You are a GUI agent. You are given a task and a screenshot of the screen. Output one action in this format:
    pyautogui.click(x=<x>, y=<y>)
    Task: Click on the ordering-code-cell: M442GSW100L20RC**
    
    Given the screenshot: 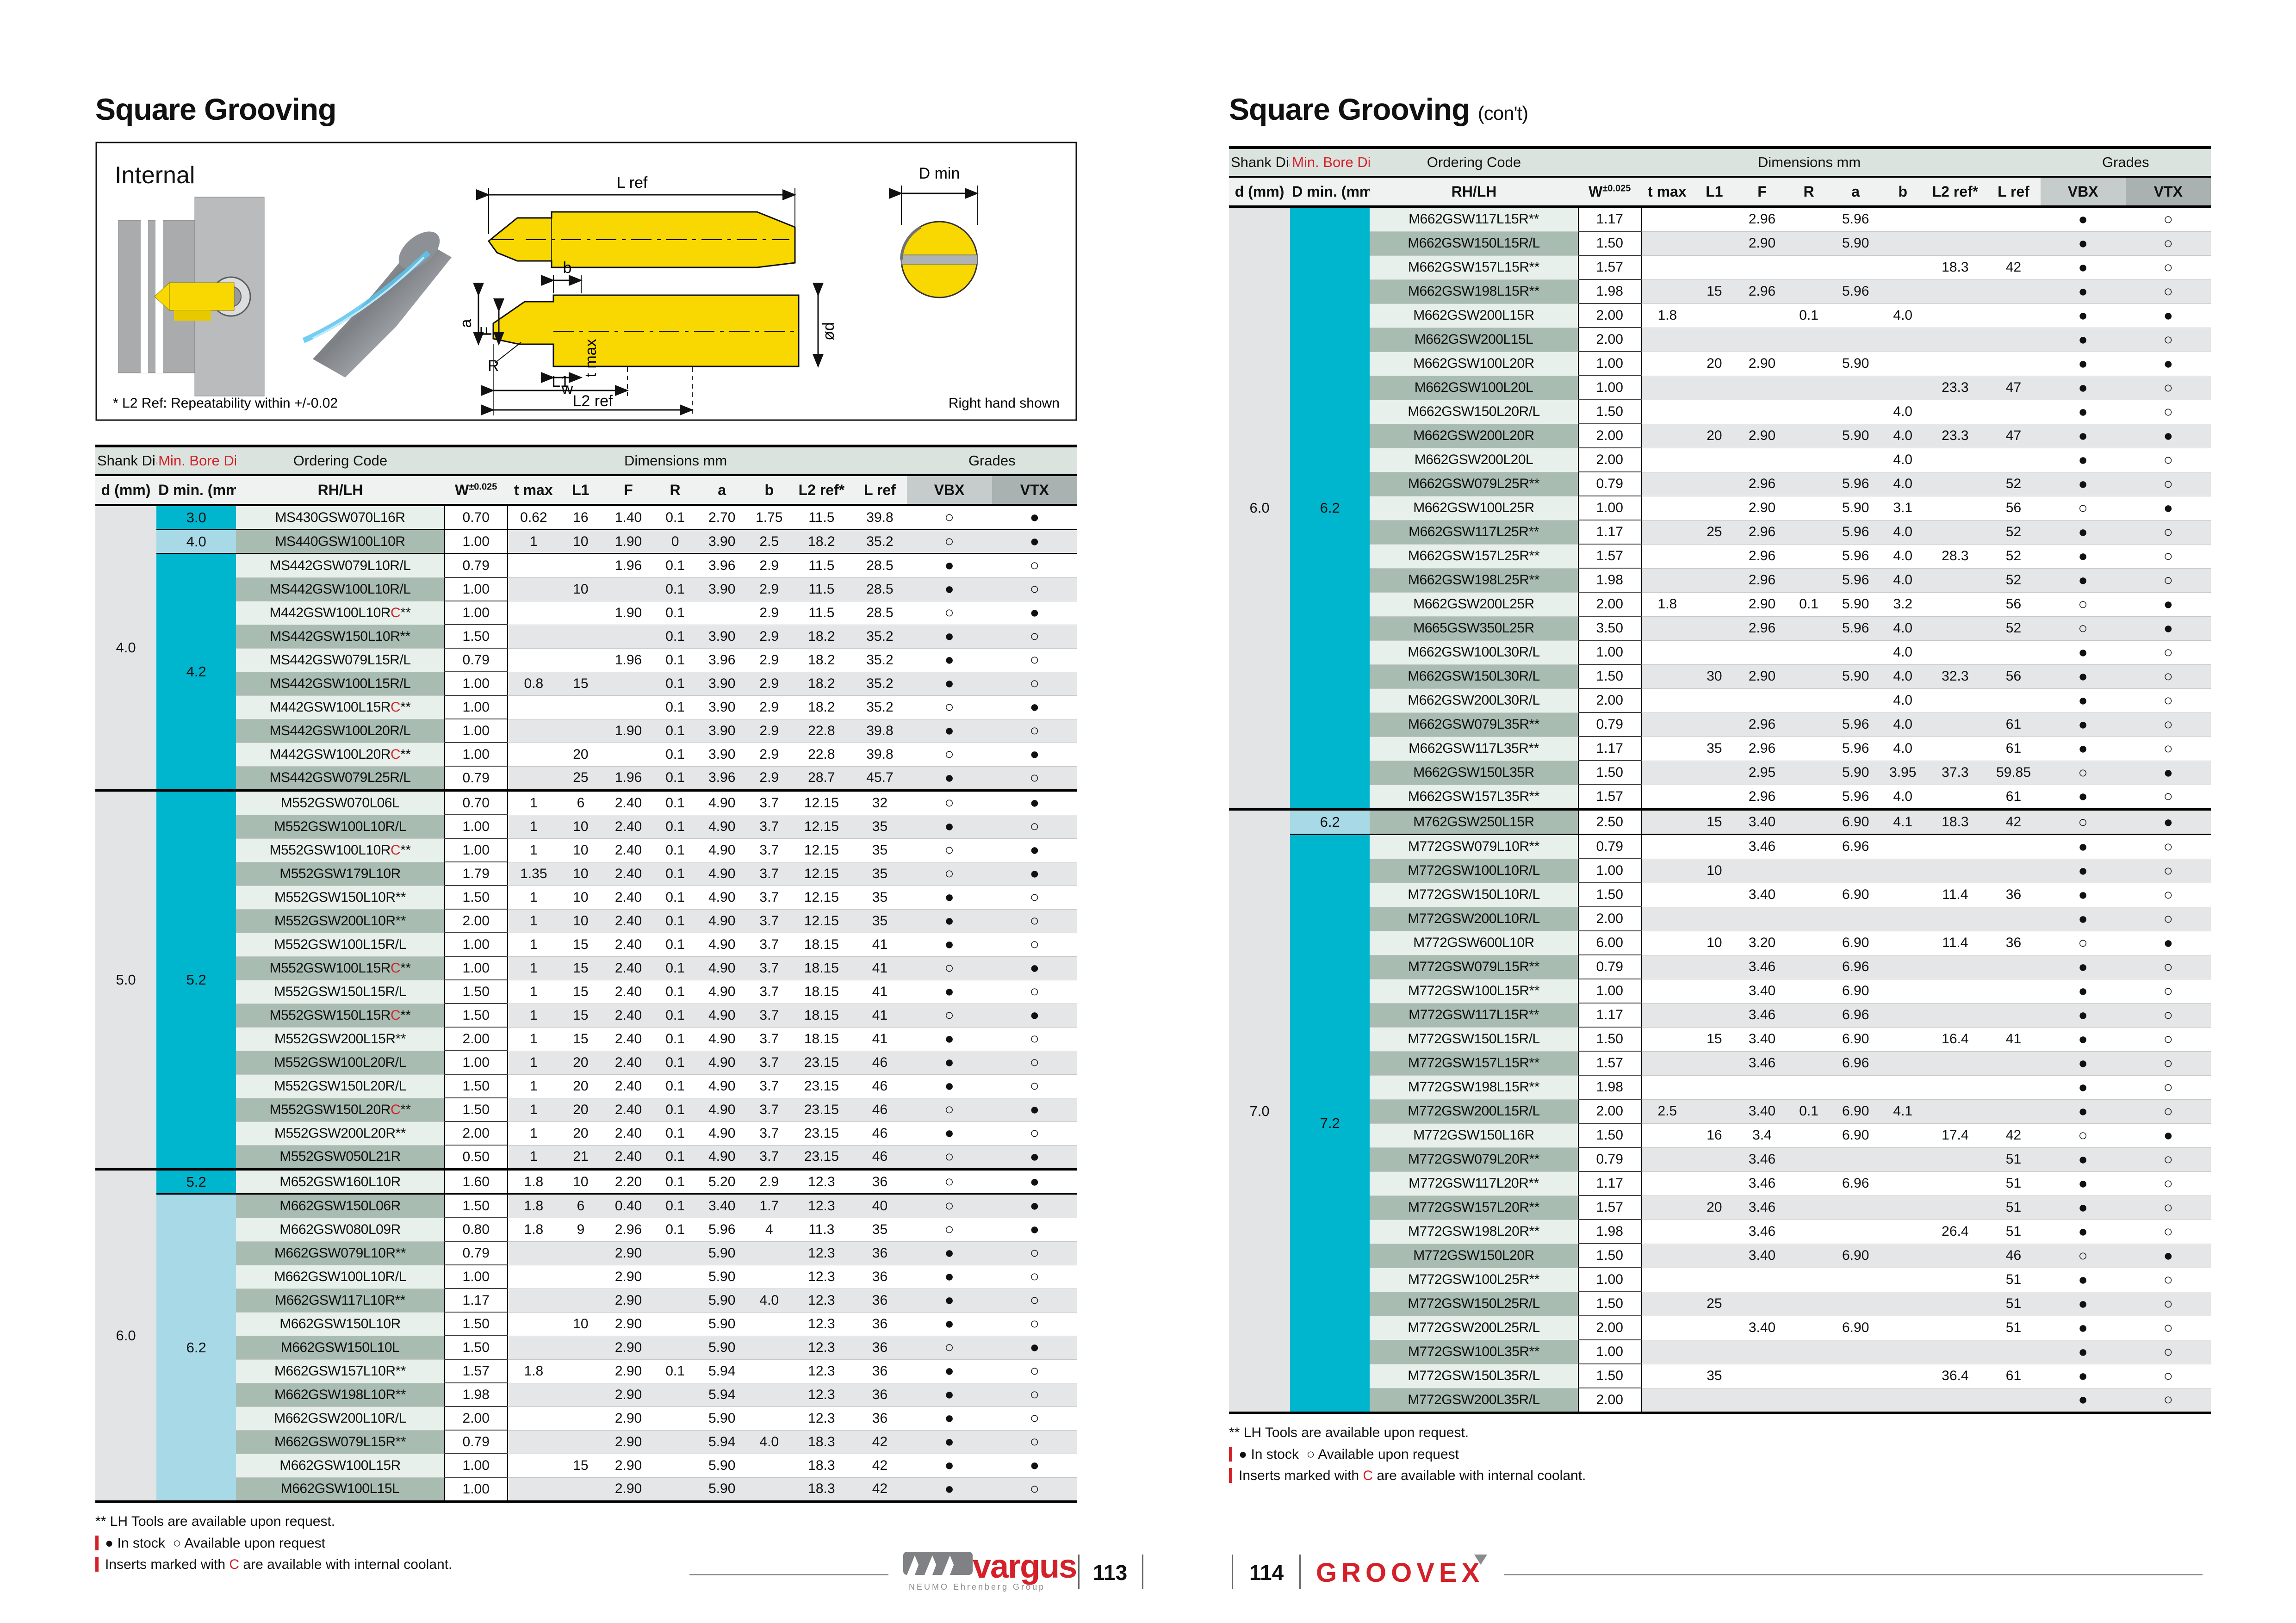 What is the action you would take?
    pyautogui.click(x=341, y=755)
    